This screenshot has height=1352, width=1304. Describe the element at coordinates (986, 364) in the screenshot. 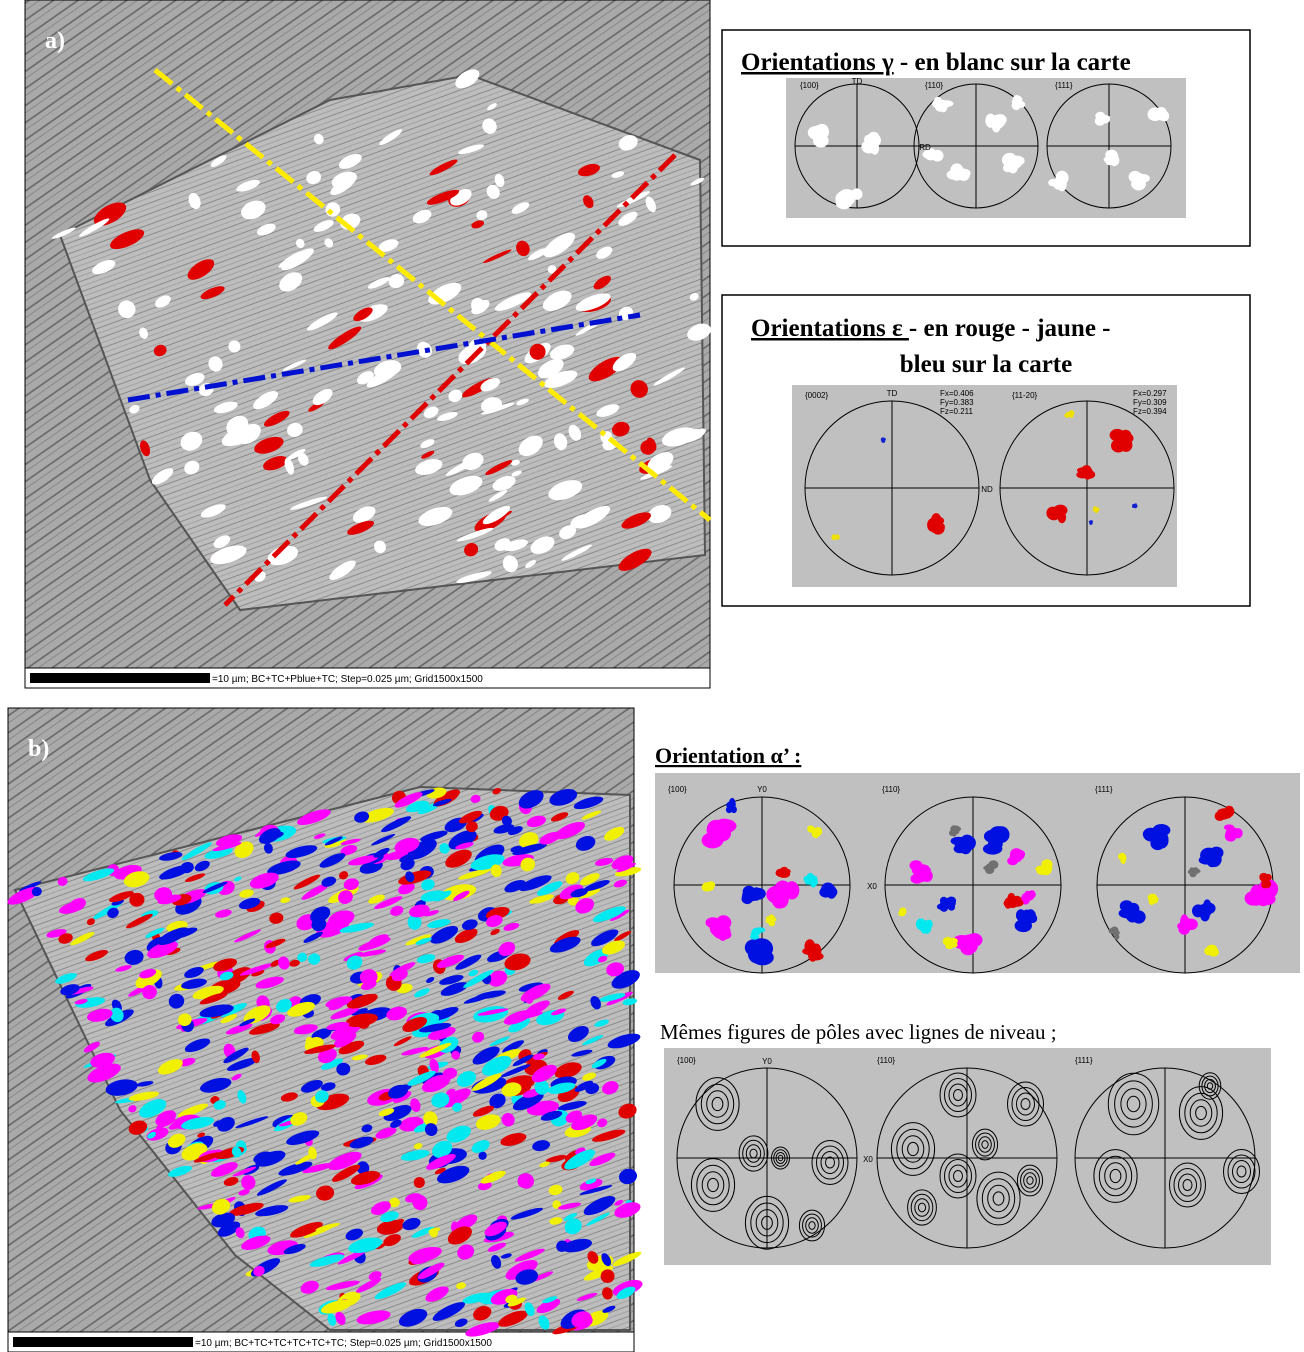

I see `box-title: bleu sur la carte` at that location.